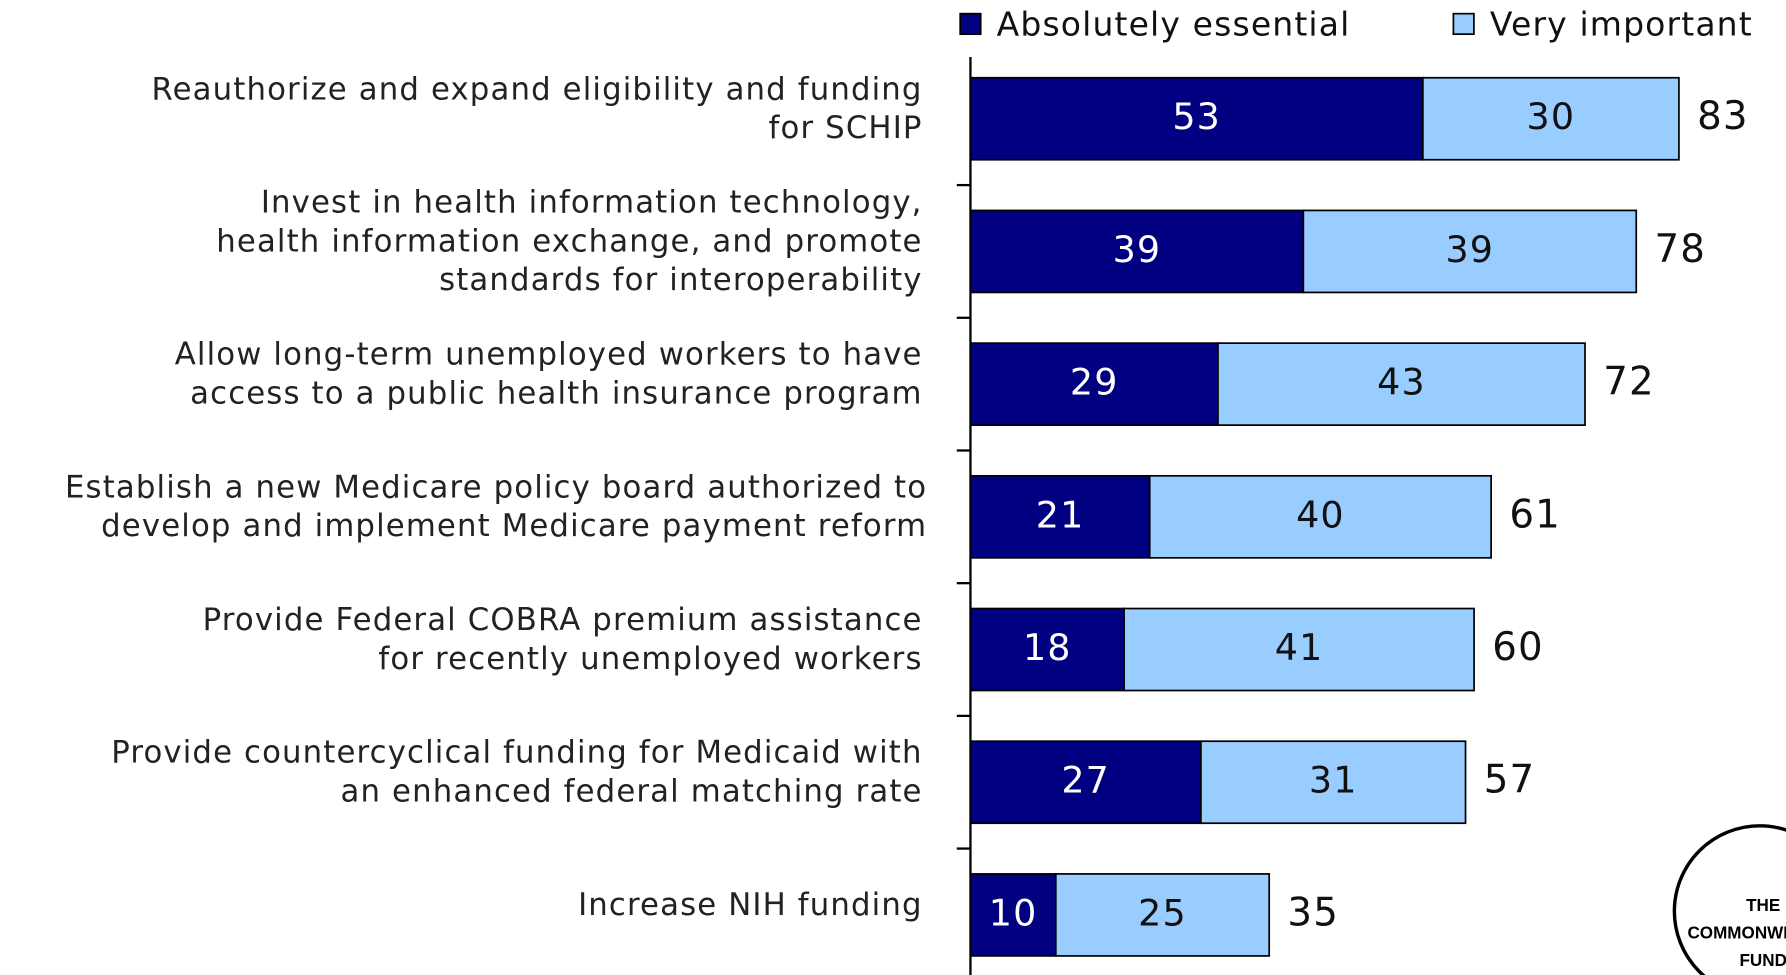  Describe the element at coordinates (1680, 249) in the screenshot. I see `total-label: 78` at that location.